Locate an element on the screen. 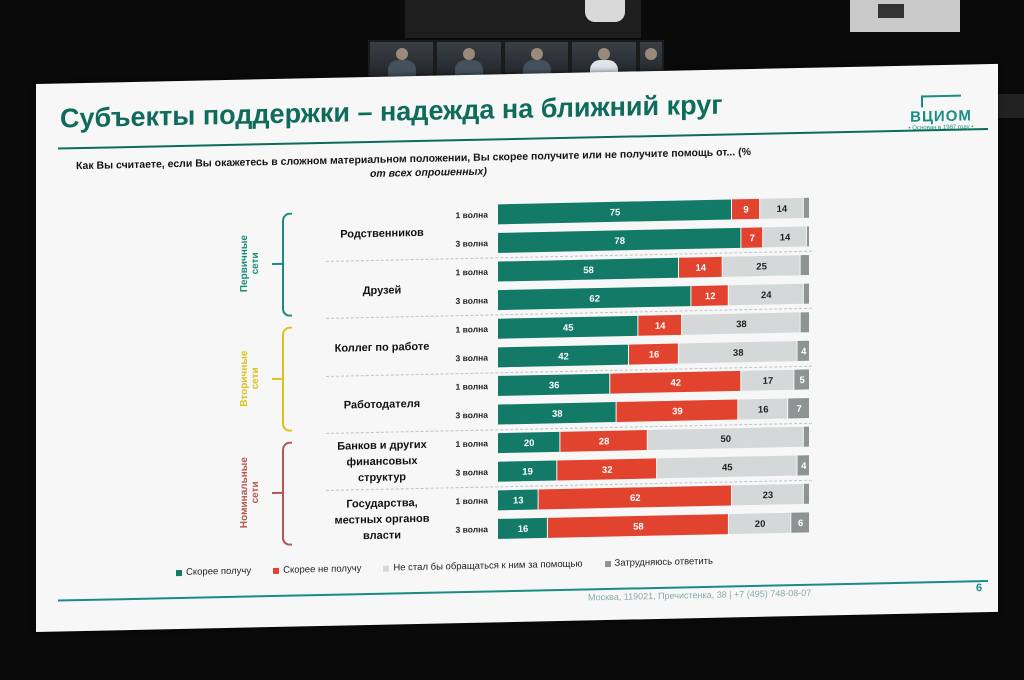 This screenshot has width=1024, height=680. legend-label: Затрудняюсь ответить is located at coordinates (663, 562).